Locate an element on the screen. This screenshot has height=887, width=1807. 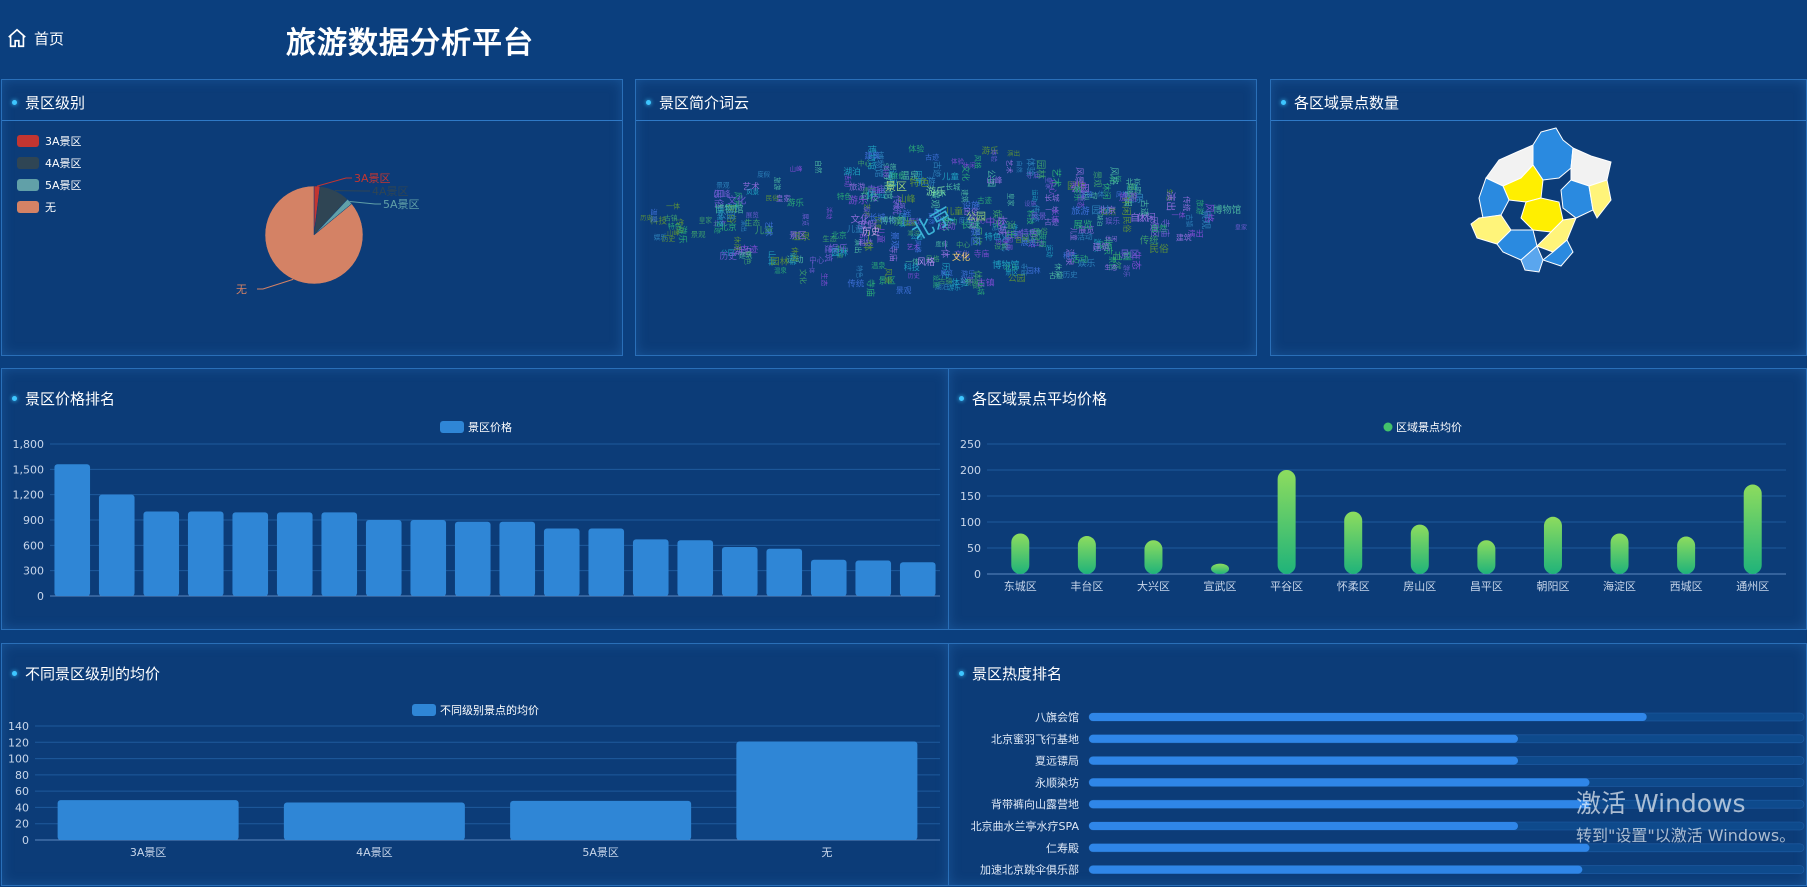
wordcloud-word: 儿童 is located at coordinates (951, 177).